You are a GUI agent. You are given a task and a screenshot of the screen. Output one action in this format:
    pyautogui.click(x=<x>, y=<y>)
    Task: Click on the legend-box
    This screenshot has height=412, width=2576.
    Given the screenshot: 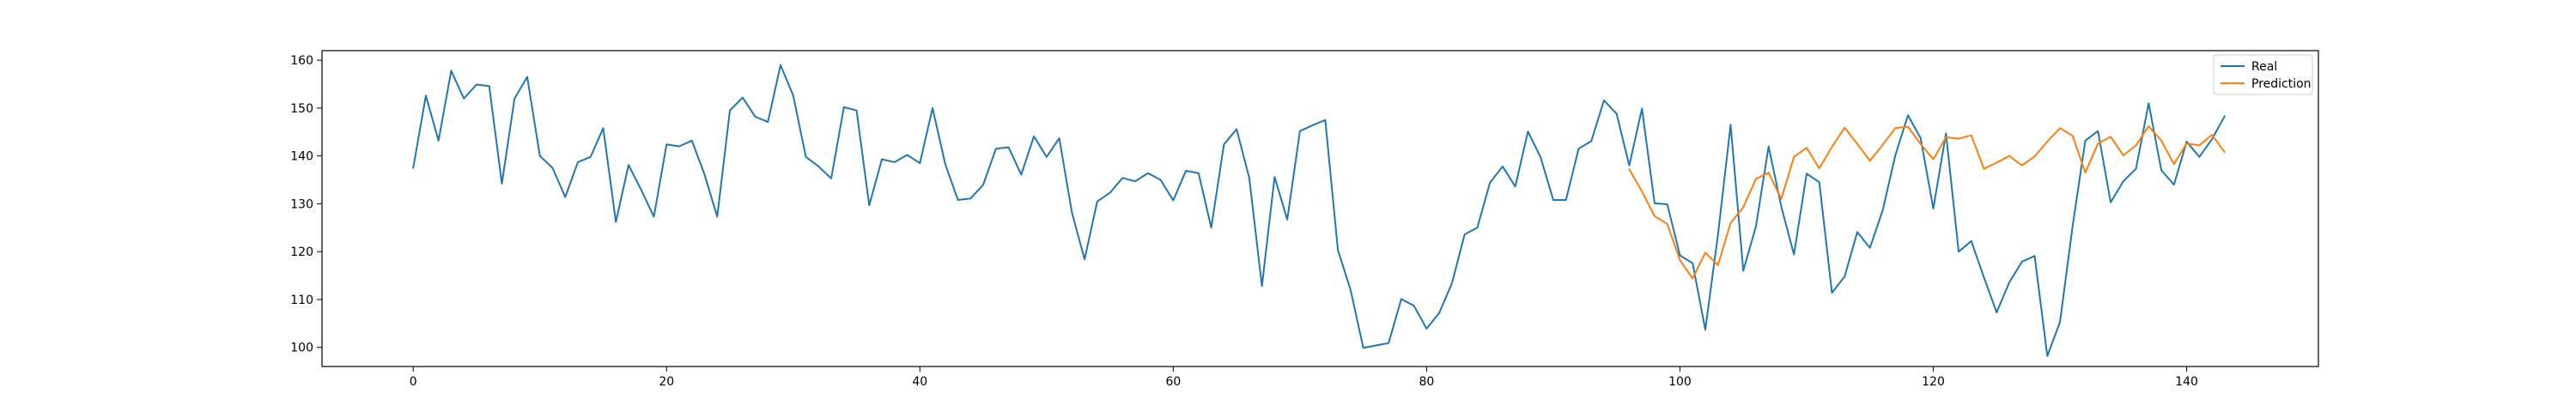 What is the action you would take?
    pyautogui.click(x=2263, y=74)
    